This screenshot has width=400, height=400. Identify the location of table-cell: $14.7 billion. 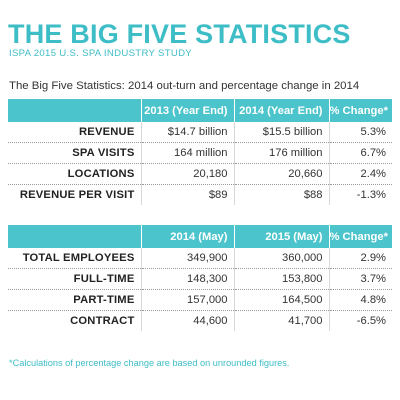
(188, 132).